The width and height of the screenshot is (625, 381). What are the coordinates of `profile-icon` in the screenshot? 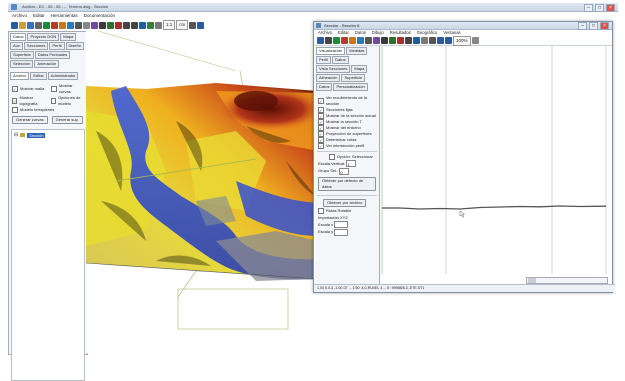 It's located at (78, 25).